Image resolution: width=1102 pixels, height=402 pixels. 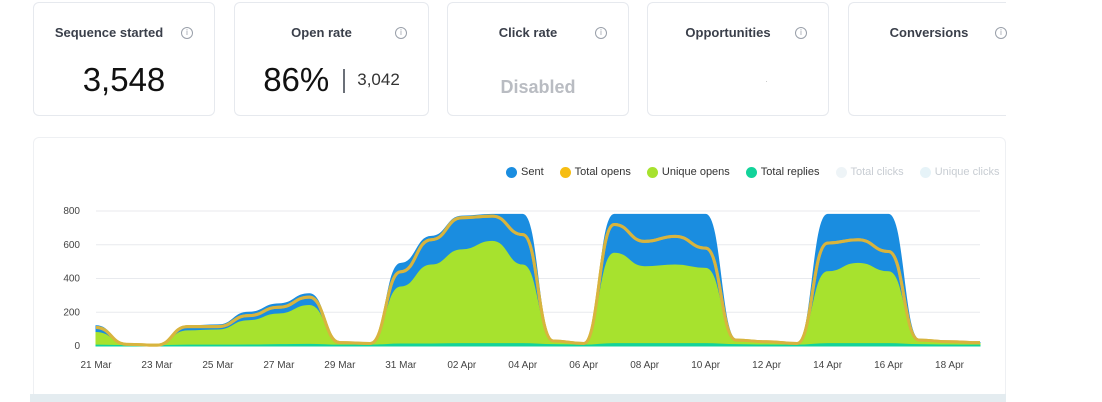 What do you see at coordinates (378, 79) in the screenshot?
I see `open-count: 3,042` at bounding box center [378, 79].